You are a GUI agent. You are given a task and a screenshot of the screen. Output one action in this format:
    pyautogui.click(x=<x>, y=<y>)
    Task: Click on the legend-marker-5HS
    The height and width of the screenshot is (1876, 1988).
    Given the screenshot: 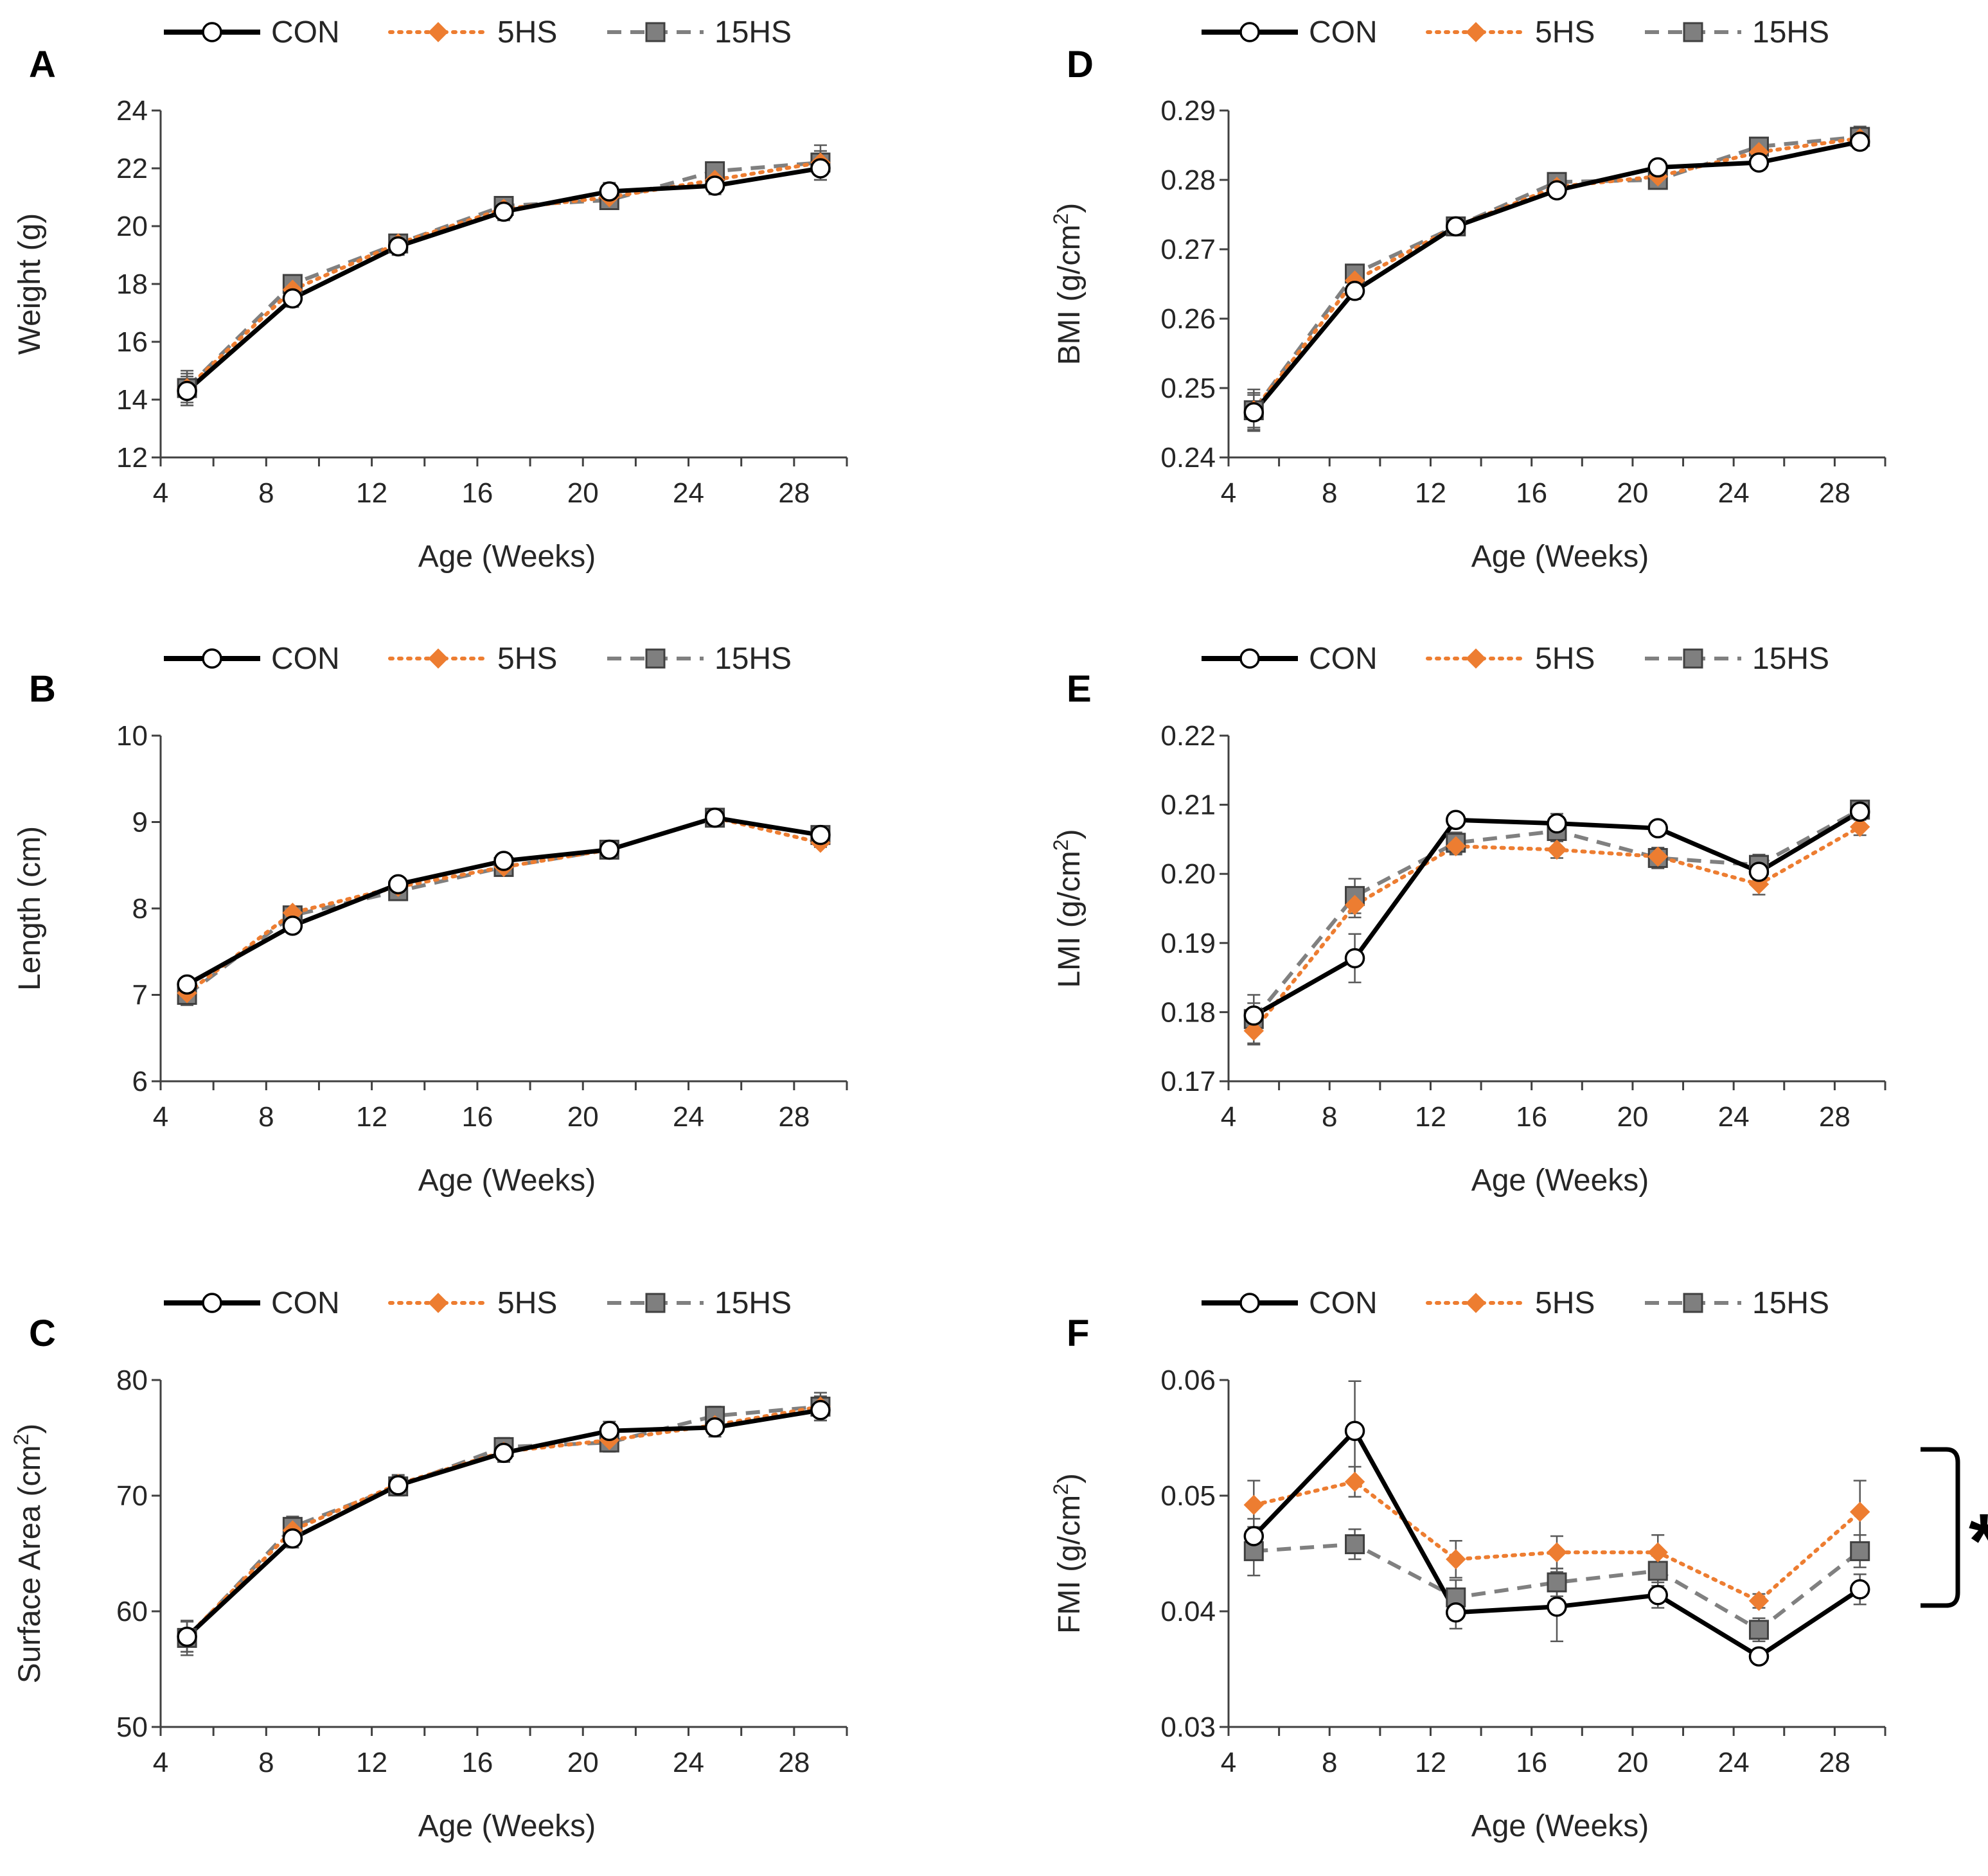 What is the action you would take?
    pyautogui.click(x=1476, y=32)
    